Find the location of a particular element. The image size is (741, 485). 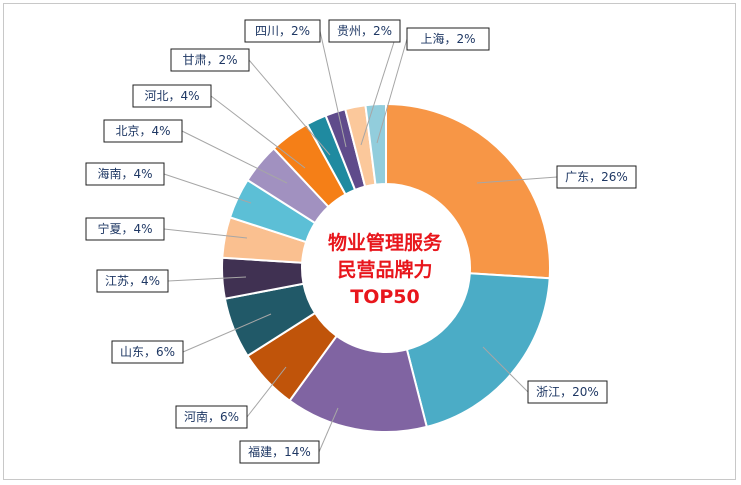

data-label-9: 北京，4% is located at coordinates (142, 131).